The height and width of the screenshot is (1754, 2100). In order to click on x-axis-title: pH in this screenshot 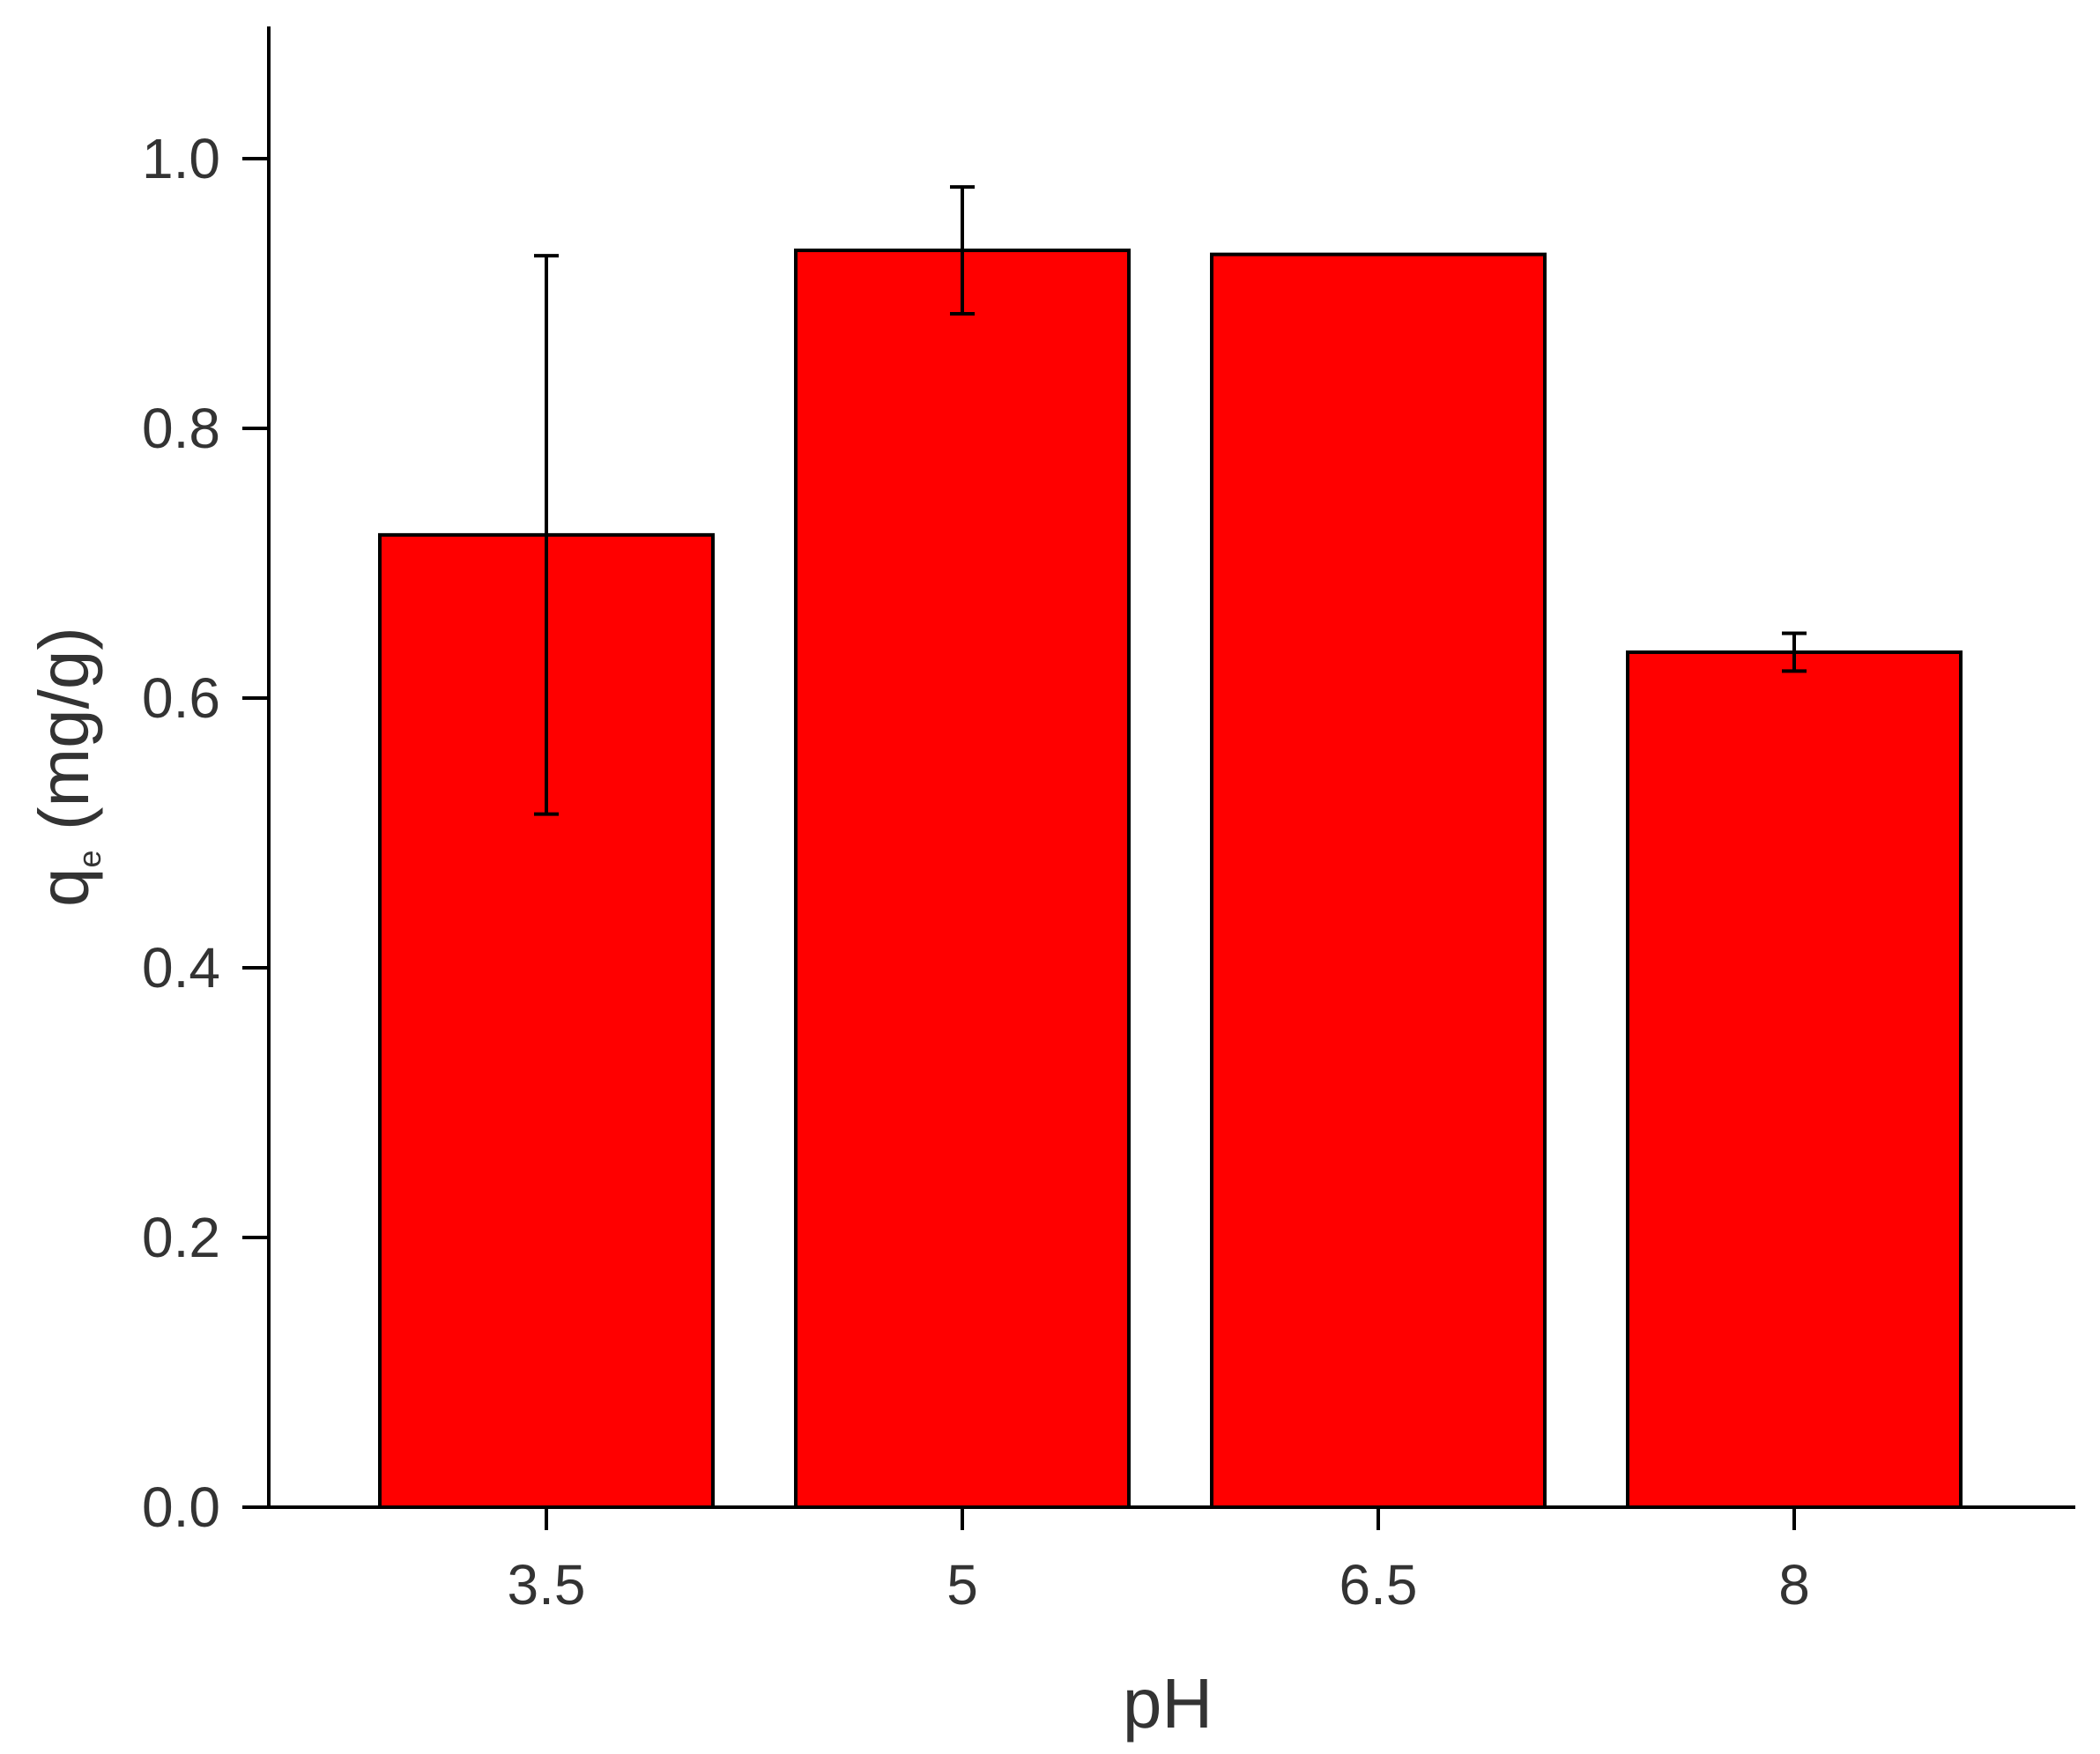, I will do `click(1168, 1703)`.